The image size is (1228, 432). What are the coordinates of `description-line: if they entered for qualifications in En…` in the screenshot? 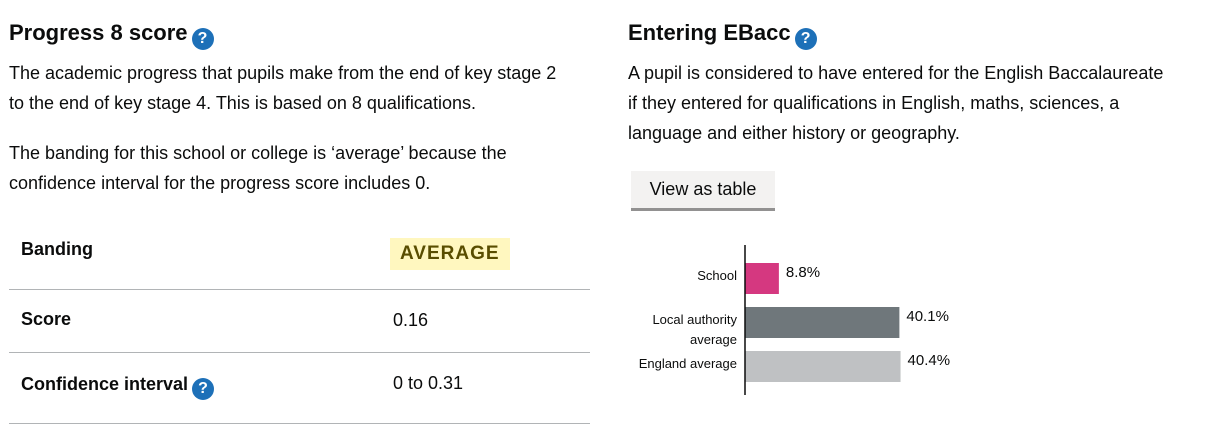 It's located at (874, 103).